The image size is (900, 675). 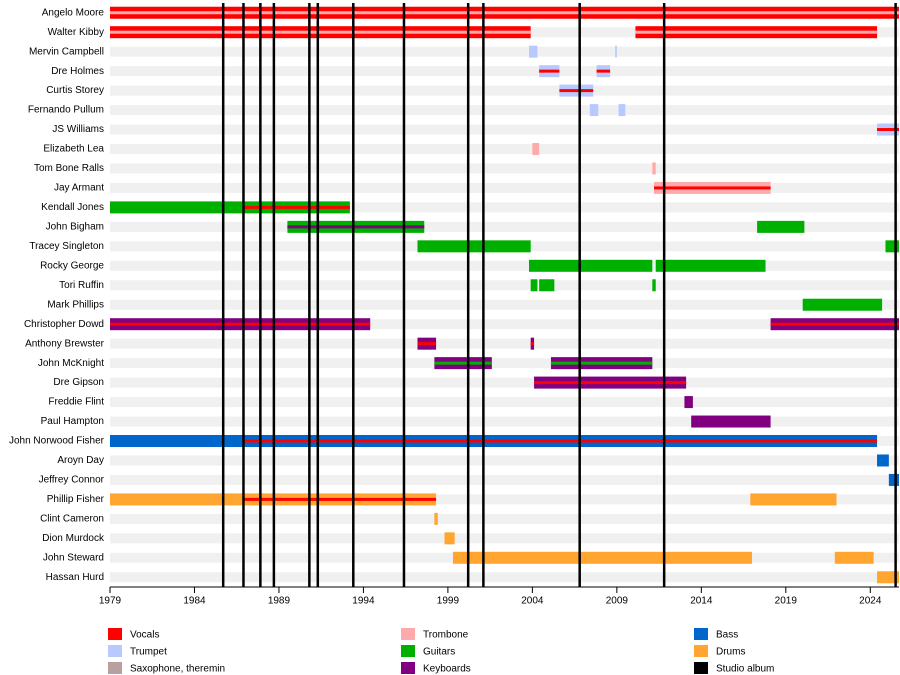 I want to click on legend-label: Trumpet, so click(x=148, y=652).